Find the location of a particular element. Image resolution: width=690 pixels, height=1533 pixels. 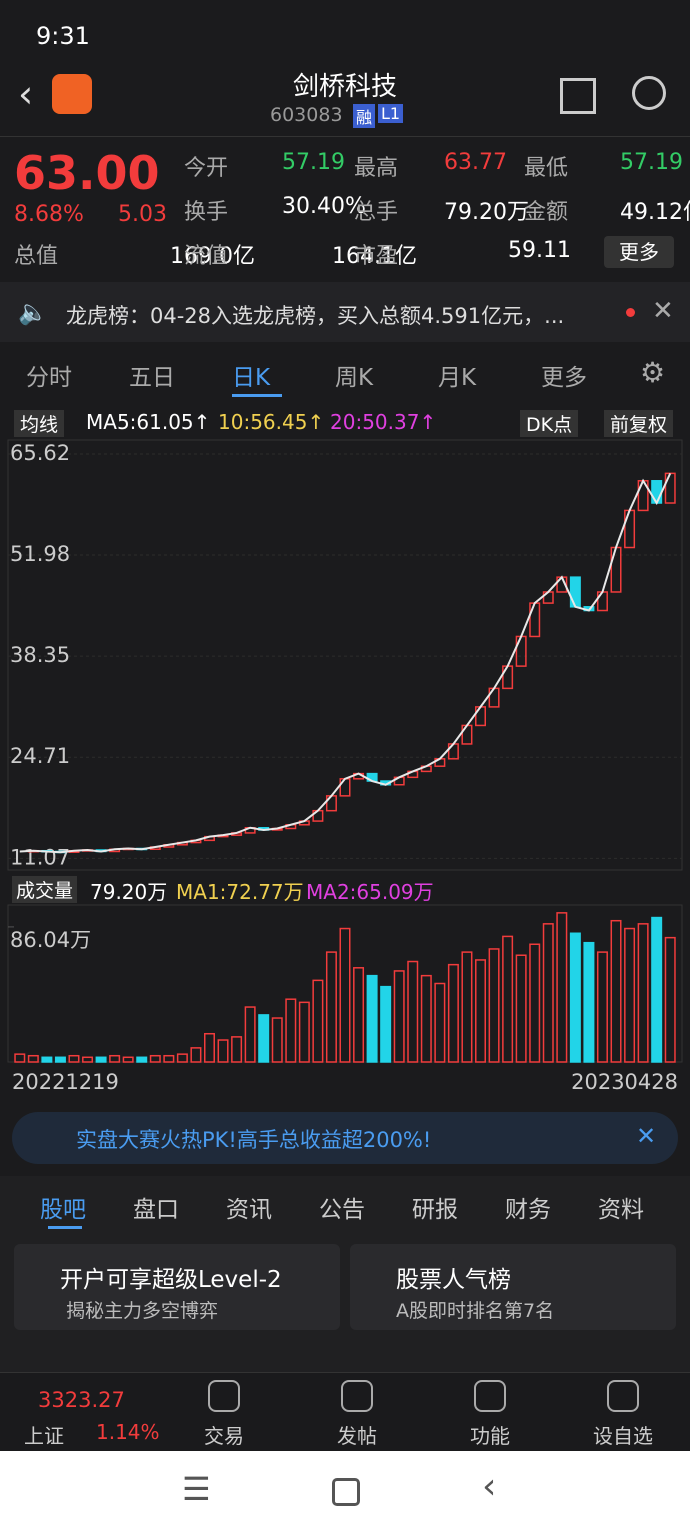

indicator-select: 均线 is located at coordinates (39, 423).